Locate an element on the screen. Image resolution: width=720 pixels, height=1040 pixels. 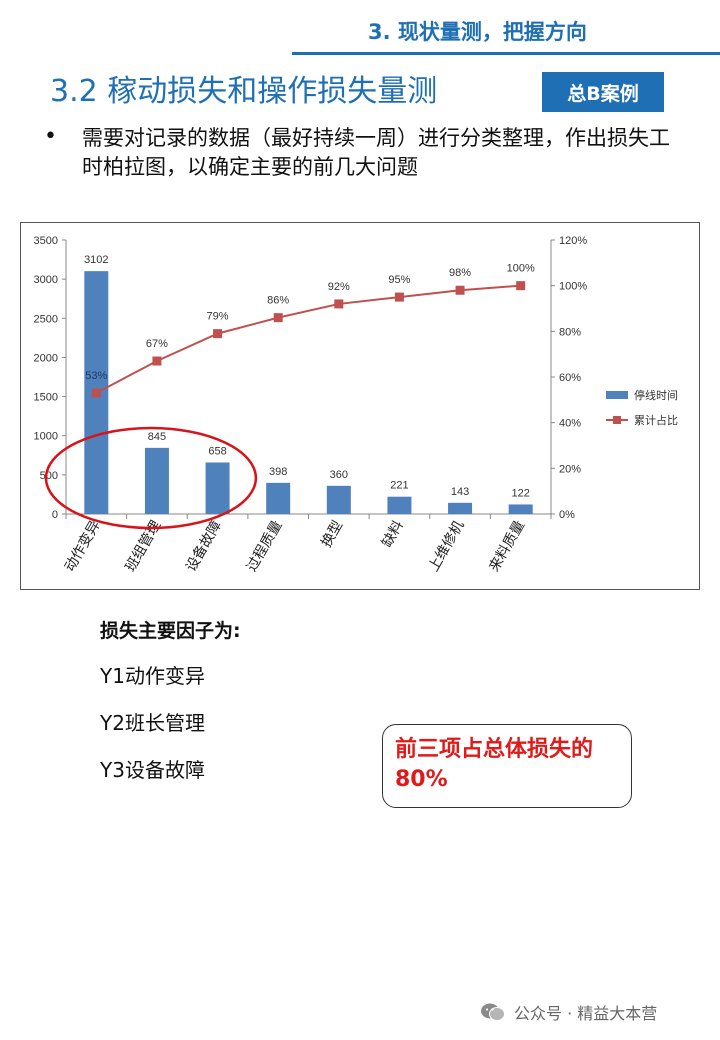
y2-tick-label: 0% is located at coordinates (567, 515).